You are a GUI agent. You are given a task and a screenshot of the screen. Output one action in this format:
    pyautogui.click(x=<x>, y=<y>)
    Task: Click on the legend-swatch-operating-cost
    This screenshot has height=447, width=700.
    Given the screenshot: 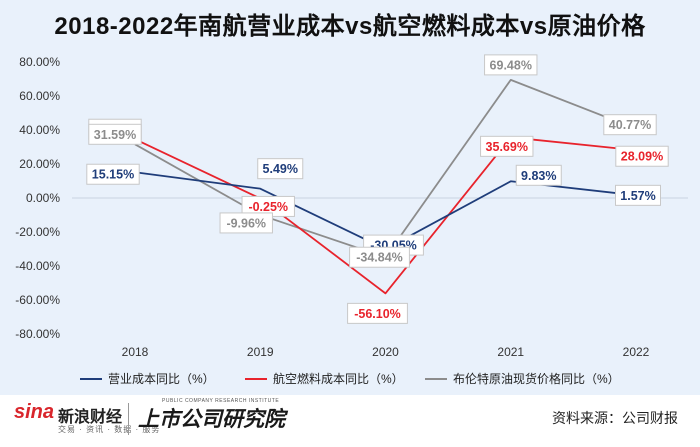 What is the action you would take?
    pyautogui.click(x=91, y=378)
    